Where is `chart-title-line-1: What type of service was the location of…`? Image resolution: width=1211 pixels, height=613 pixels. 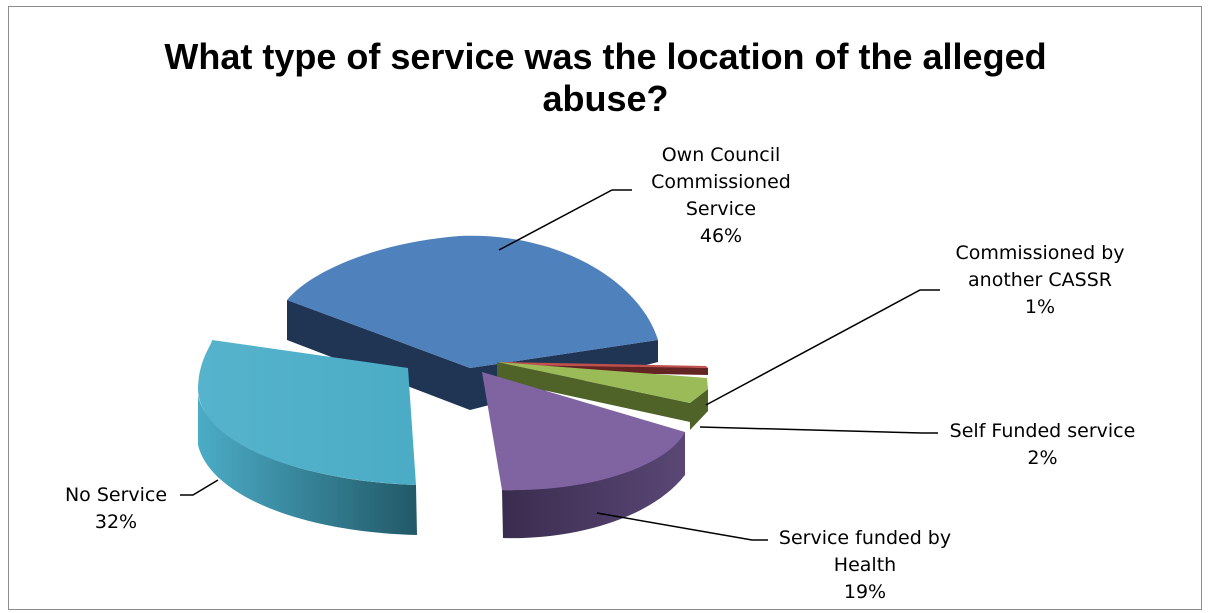 chart-title-line-1: What type of service was the location of… is located at coordinates (605, 56).